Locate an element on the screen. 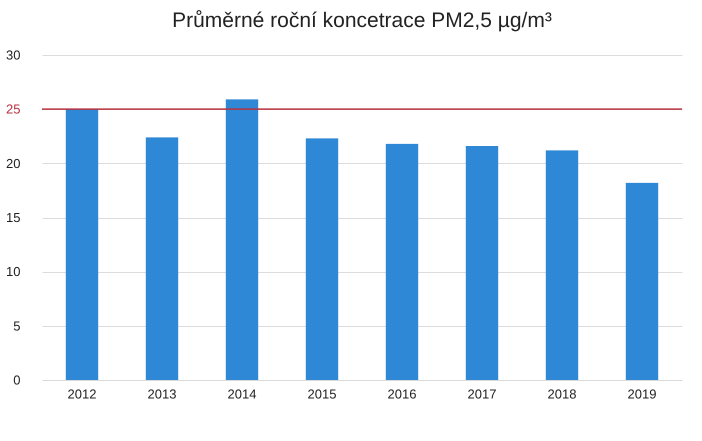 The width and height of the screenshot is (702, 441). x-tick-label: 2016 is located at coordinates (402, 394).